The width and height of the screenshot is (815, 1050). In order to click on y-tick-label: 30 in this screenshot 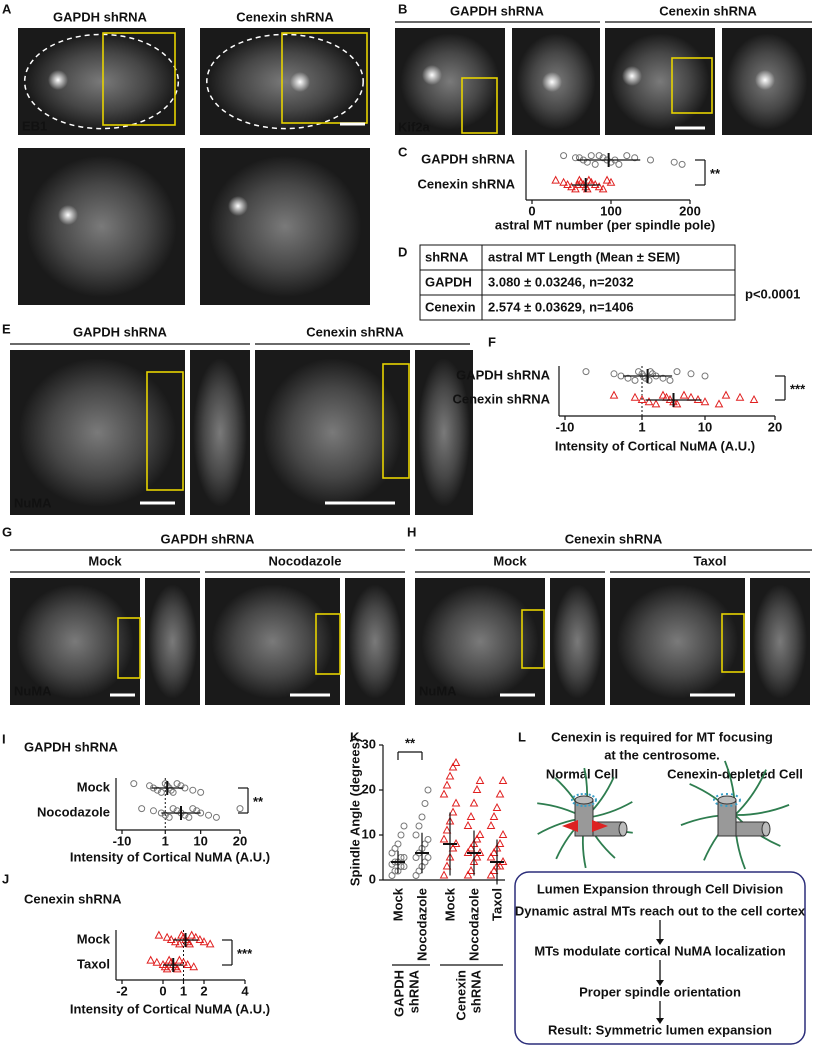, I will do `click(369, 743)`.